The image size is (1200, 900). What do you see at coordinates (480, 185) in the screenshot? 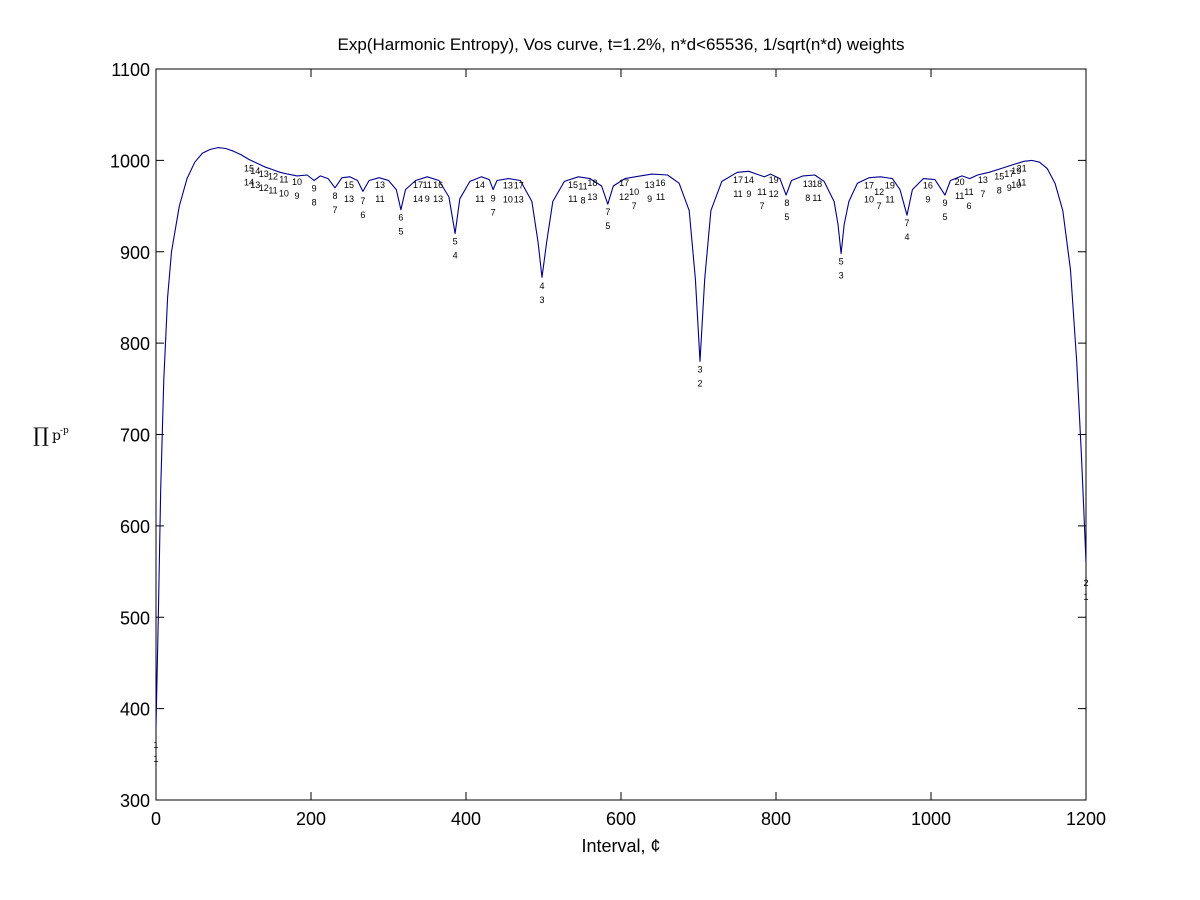
I see `ratio-numerator: 14` at bounding box center [480, 185].